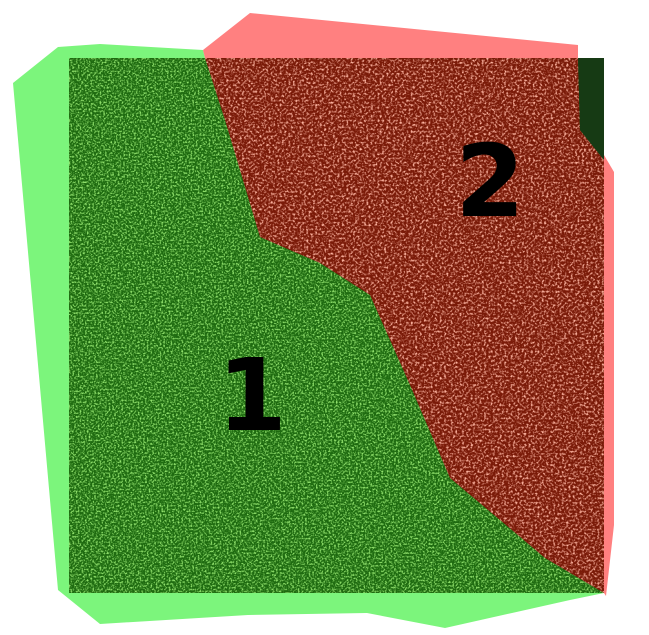 The height and width of the screenshot is (635, 649). Describe the element at coordinates (252, 395) in the screenshot. I see `zone-1-label: 1` at that location.